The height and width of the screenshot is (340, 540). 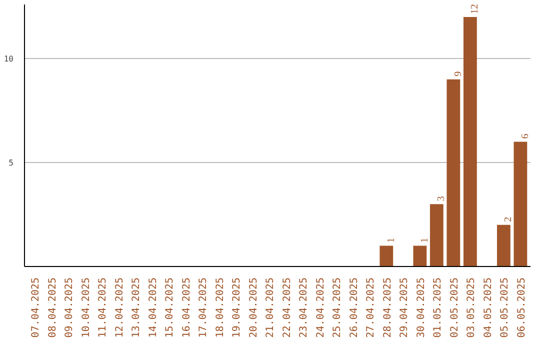 I want to click on x-tick-label: 06.05.2025, so click(x=522, y=307).